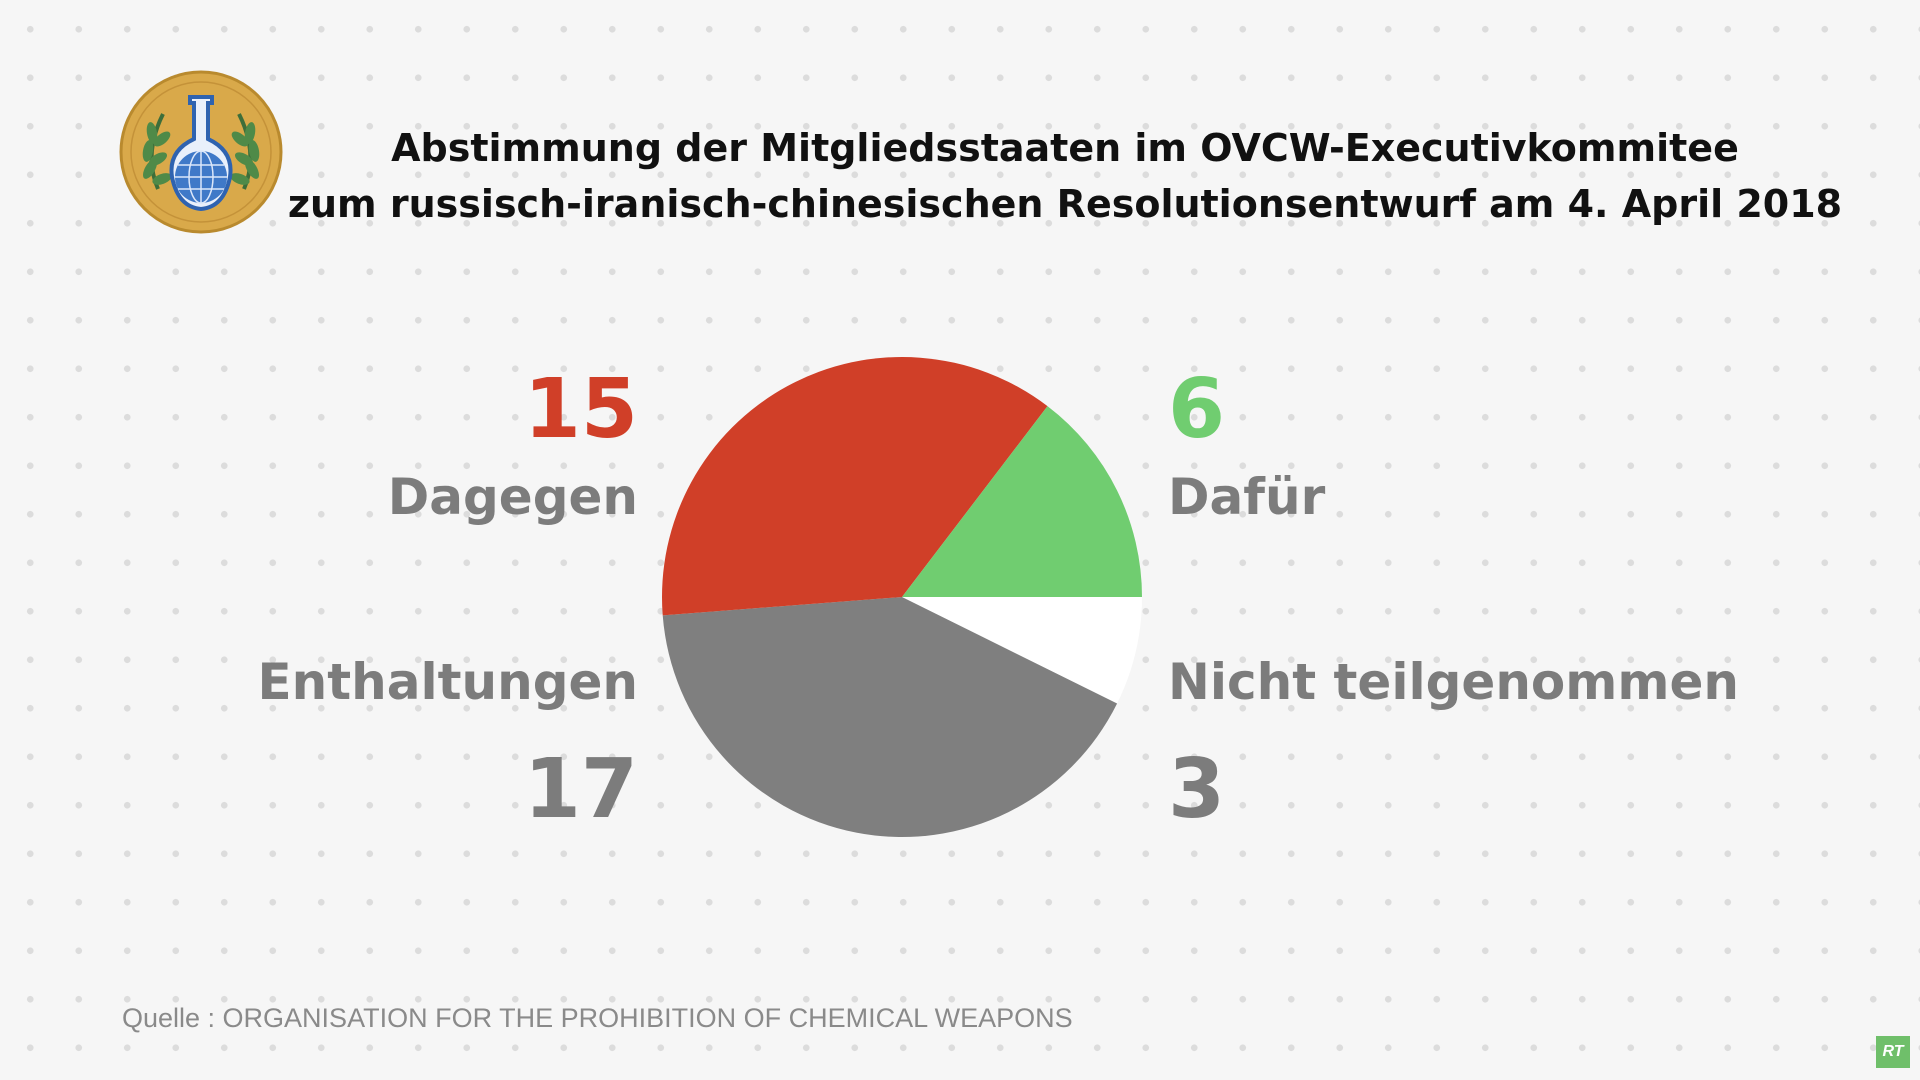 The image size is (1920, 1080). Describe the element at coordinates (1197, 789) in the screenshot. I see `absent-value: 3` at that location.